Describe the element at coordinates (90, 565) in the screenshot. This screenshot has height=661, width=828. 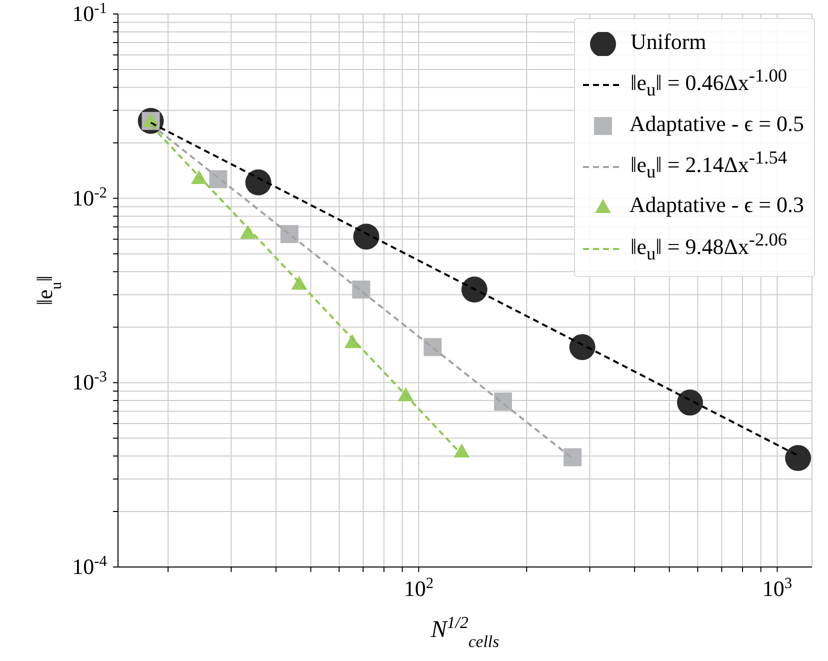
I see `y-tick-label: 10$^{-4}$` at that location.